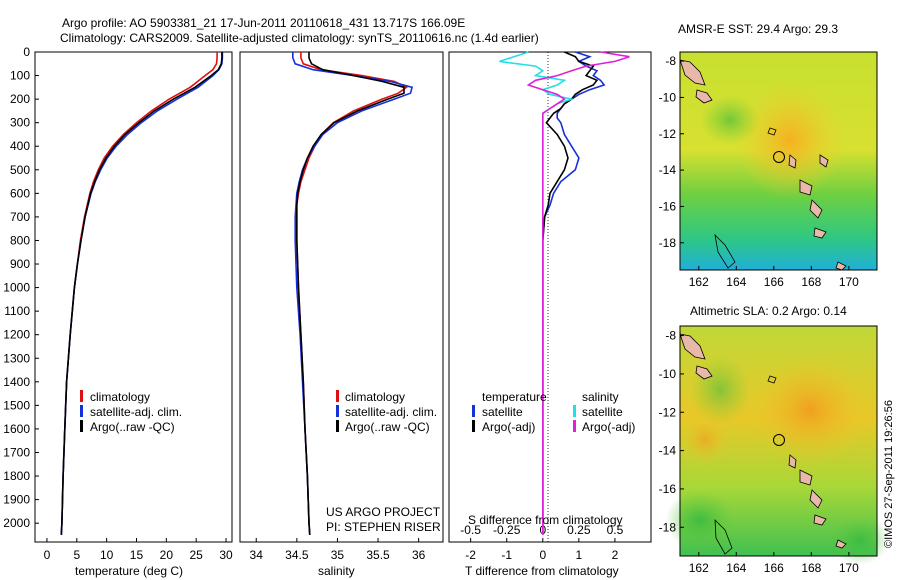  I want to click on sla-map-frame, so click(778, 441).